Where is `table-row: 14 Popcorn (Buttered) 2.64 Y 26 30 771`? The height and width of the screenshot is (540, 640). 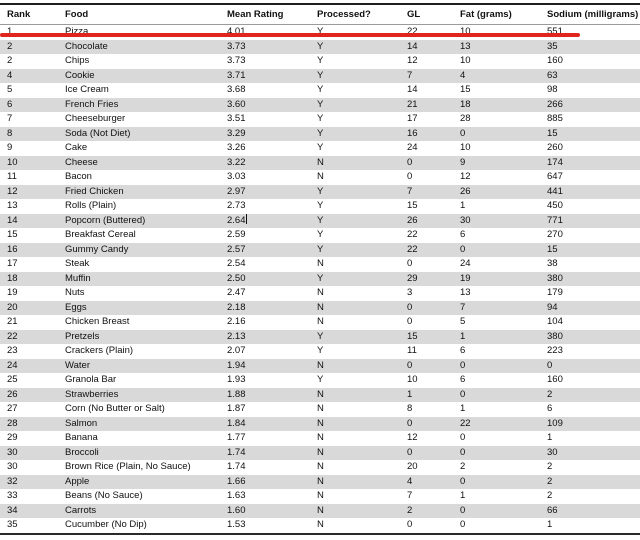
table-row: 14 Popcorn (Buttered) 2.64 Y 26 30 771 is located at coordinates (320, 220).